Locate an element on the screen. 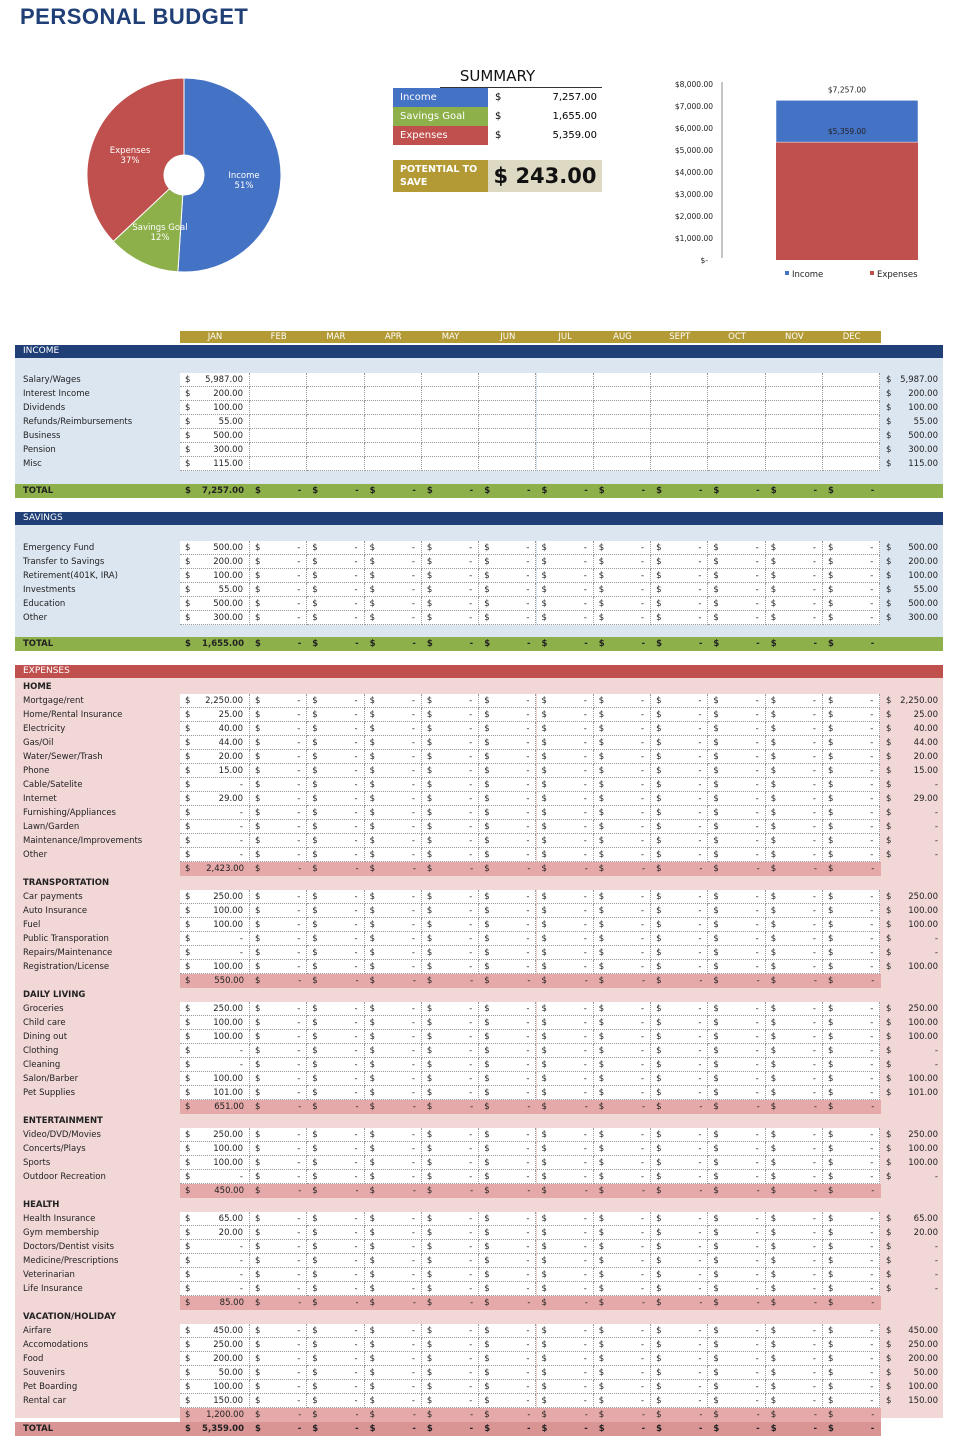 Image resolution: width=960 pixels, height=1446 pixels. cell-jul is located at coordinates (565, 450).